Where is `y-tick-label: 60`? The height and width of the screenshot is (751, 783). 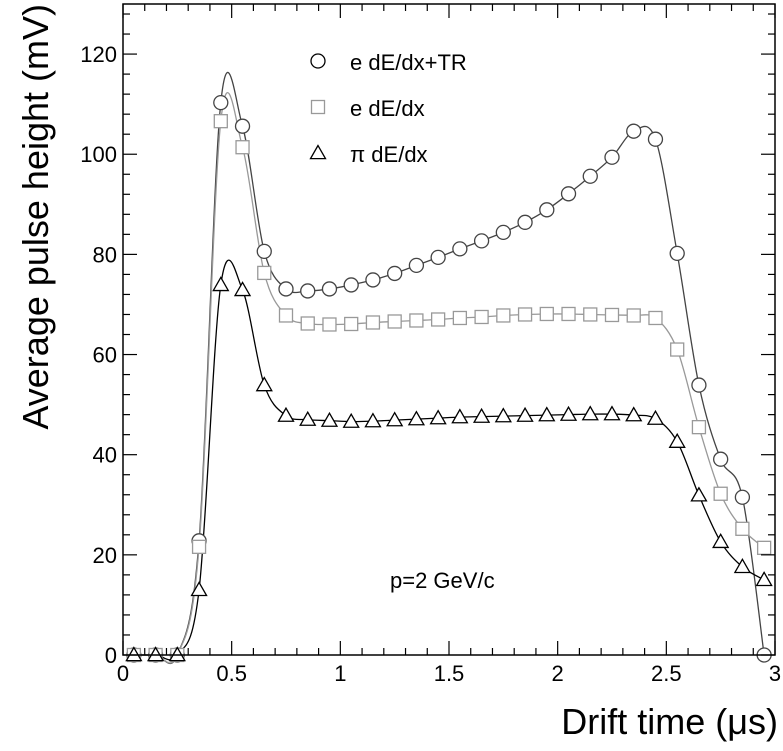 y-tick-label: 60 is located at coordinates (105, 355).